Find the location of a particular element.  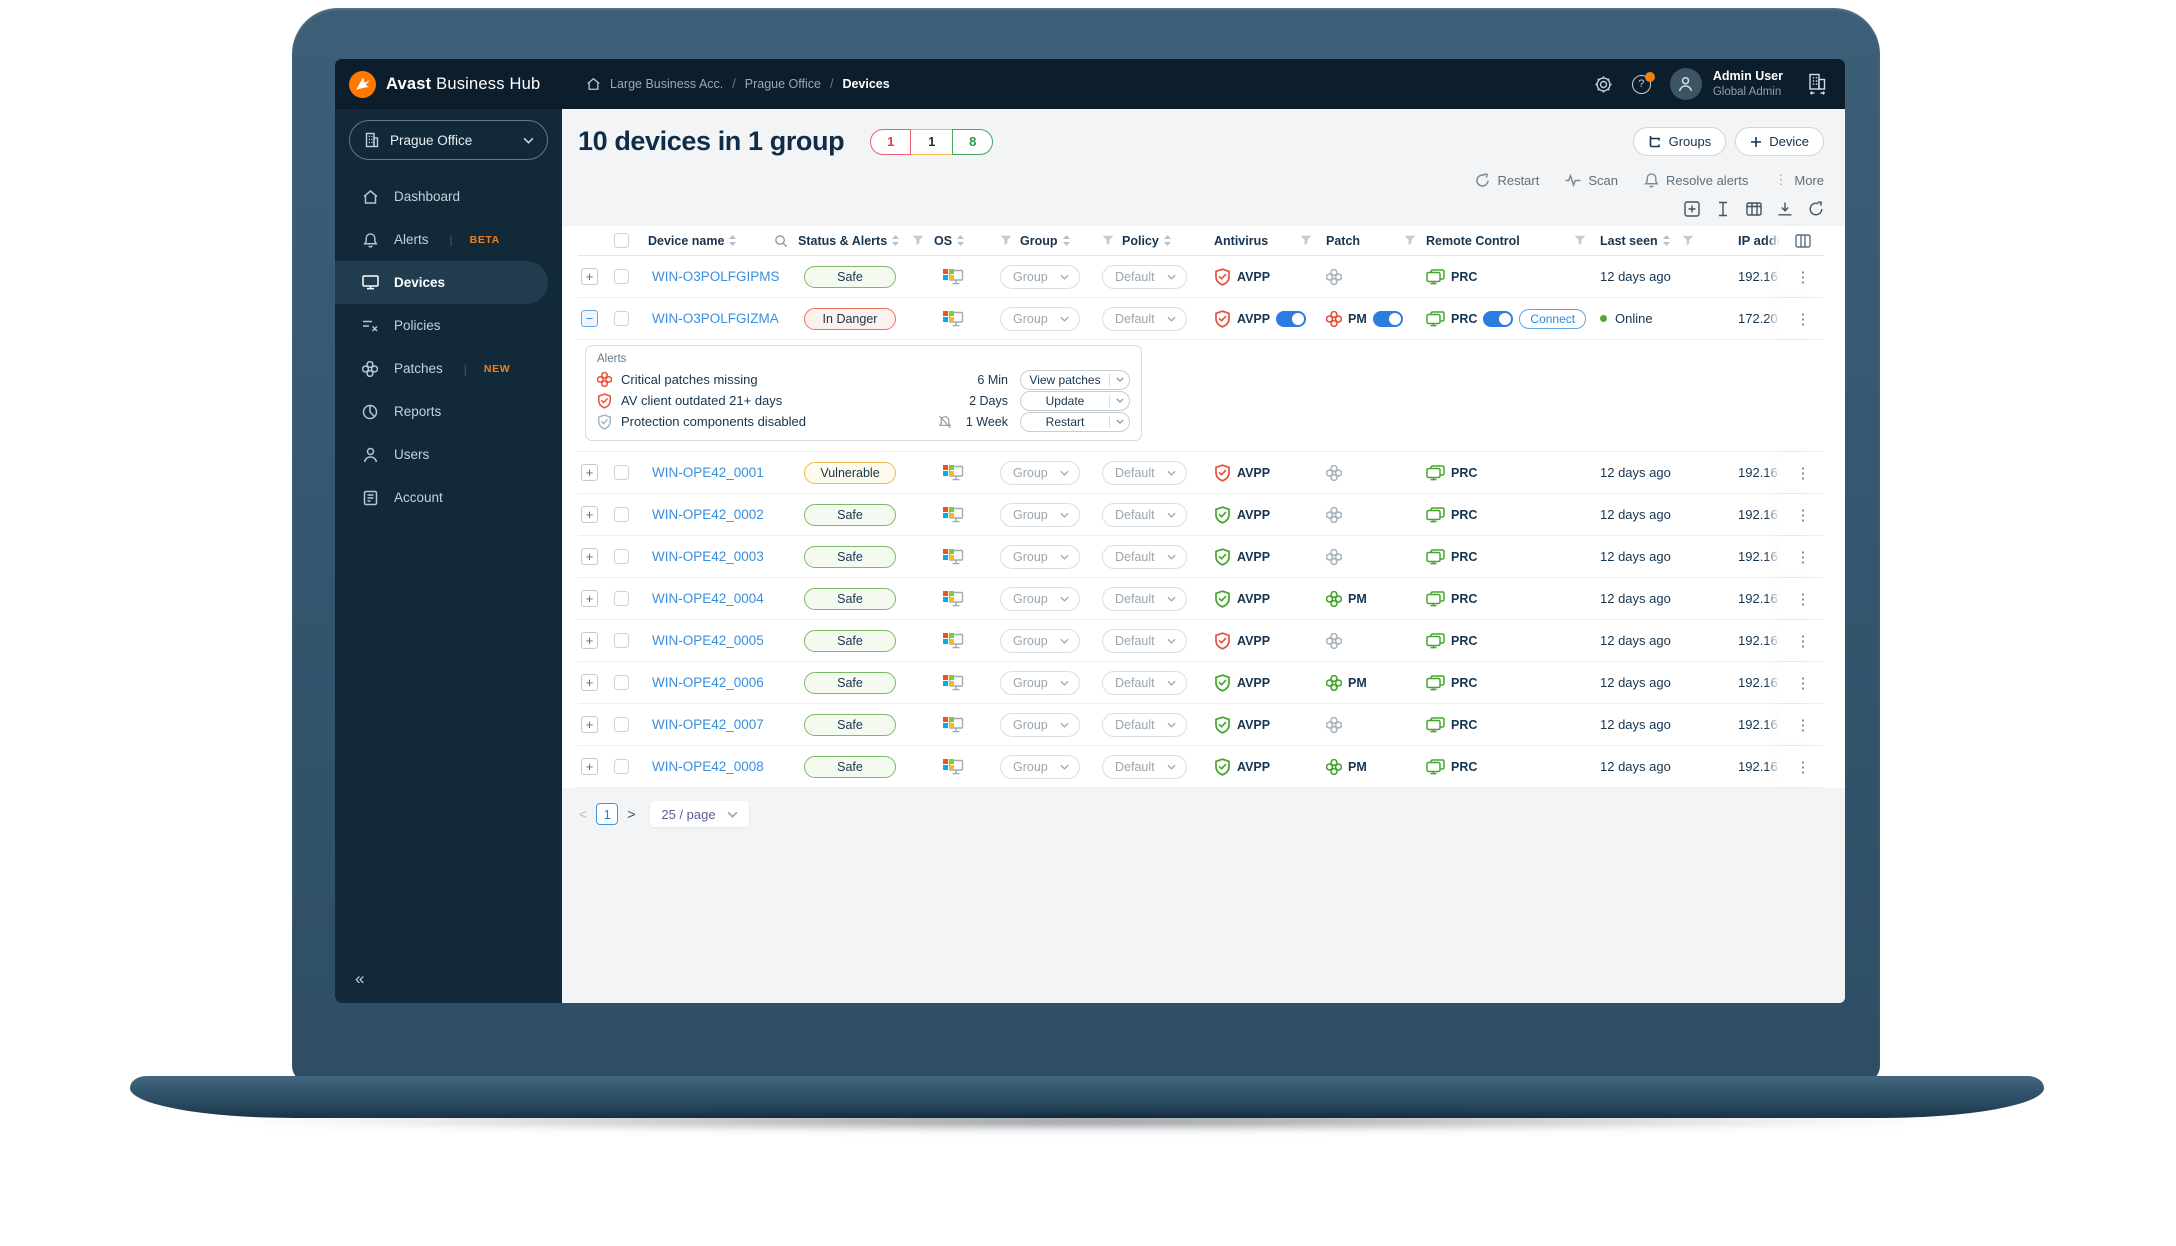

connect-button: Connect is located at coordinates (1553, 318).